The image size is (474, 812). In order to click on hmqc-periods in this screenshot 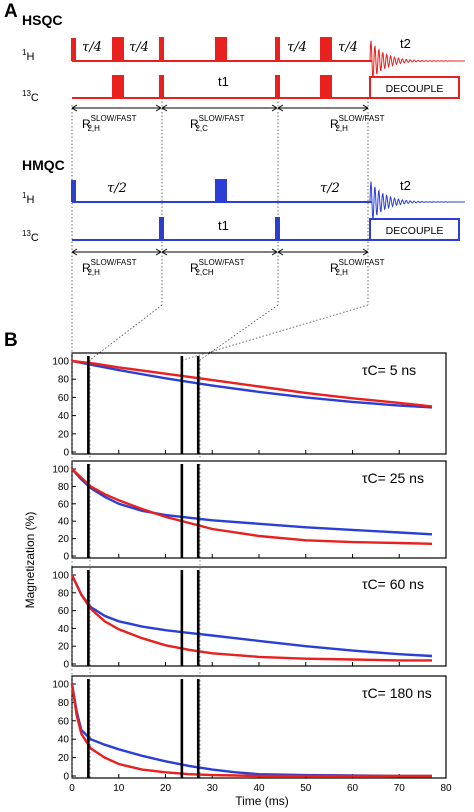, I will do `click(220, 252)`.